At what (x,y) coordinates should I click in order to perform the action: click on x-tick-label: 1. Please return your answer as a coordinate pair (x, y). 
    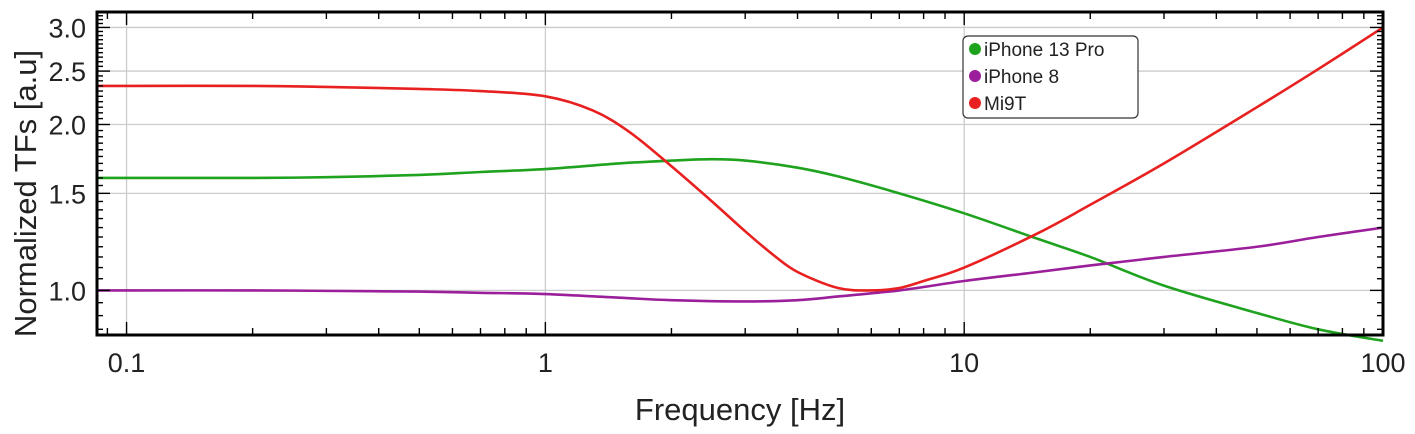
    Looking at the image, I should click on (545, 363).